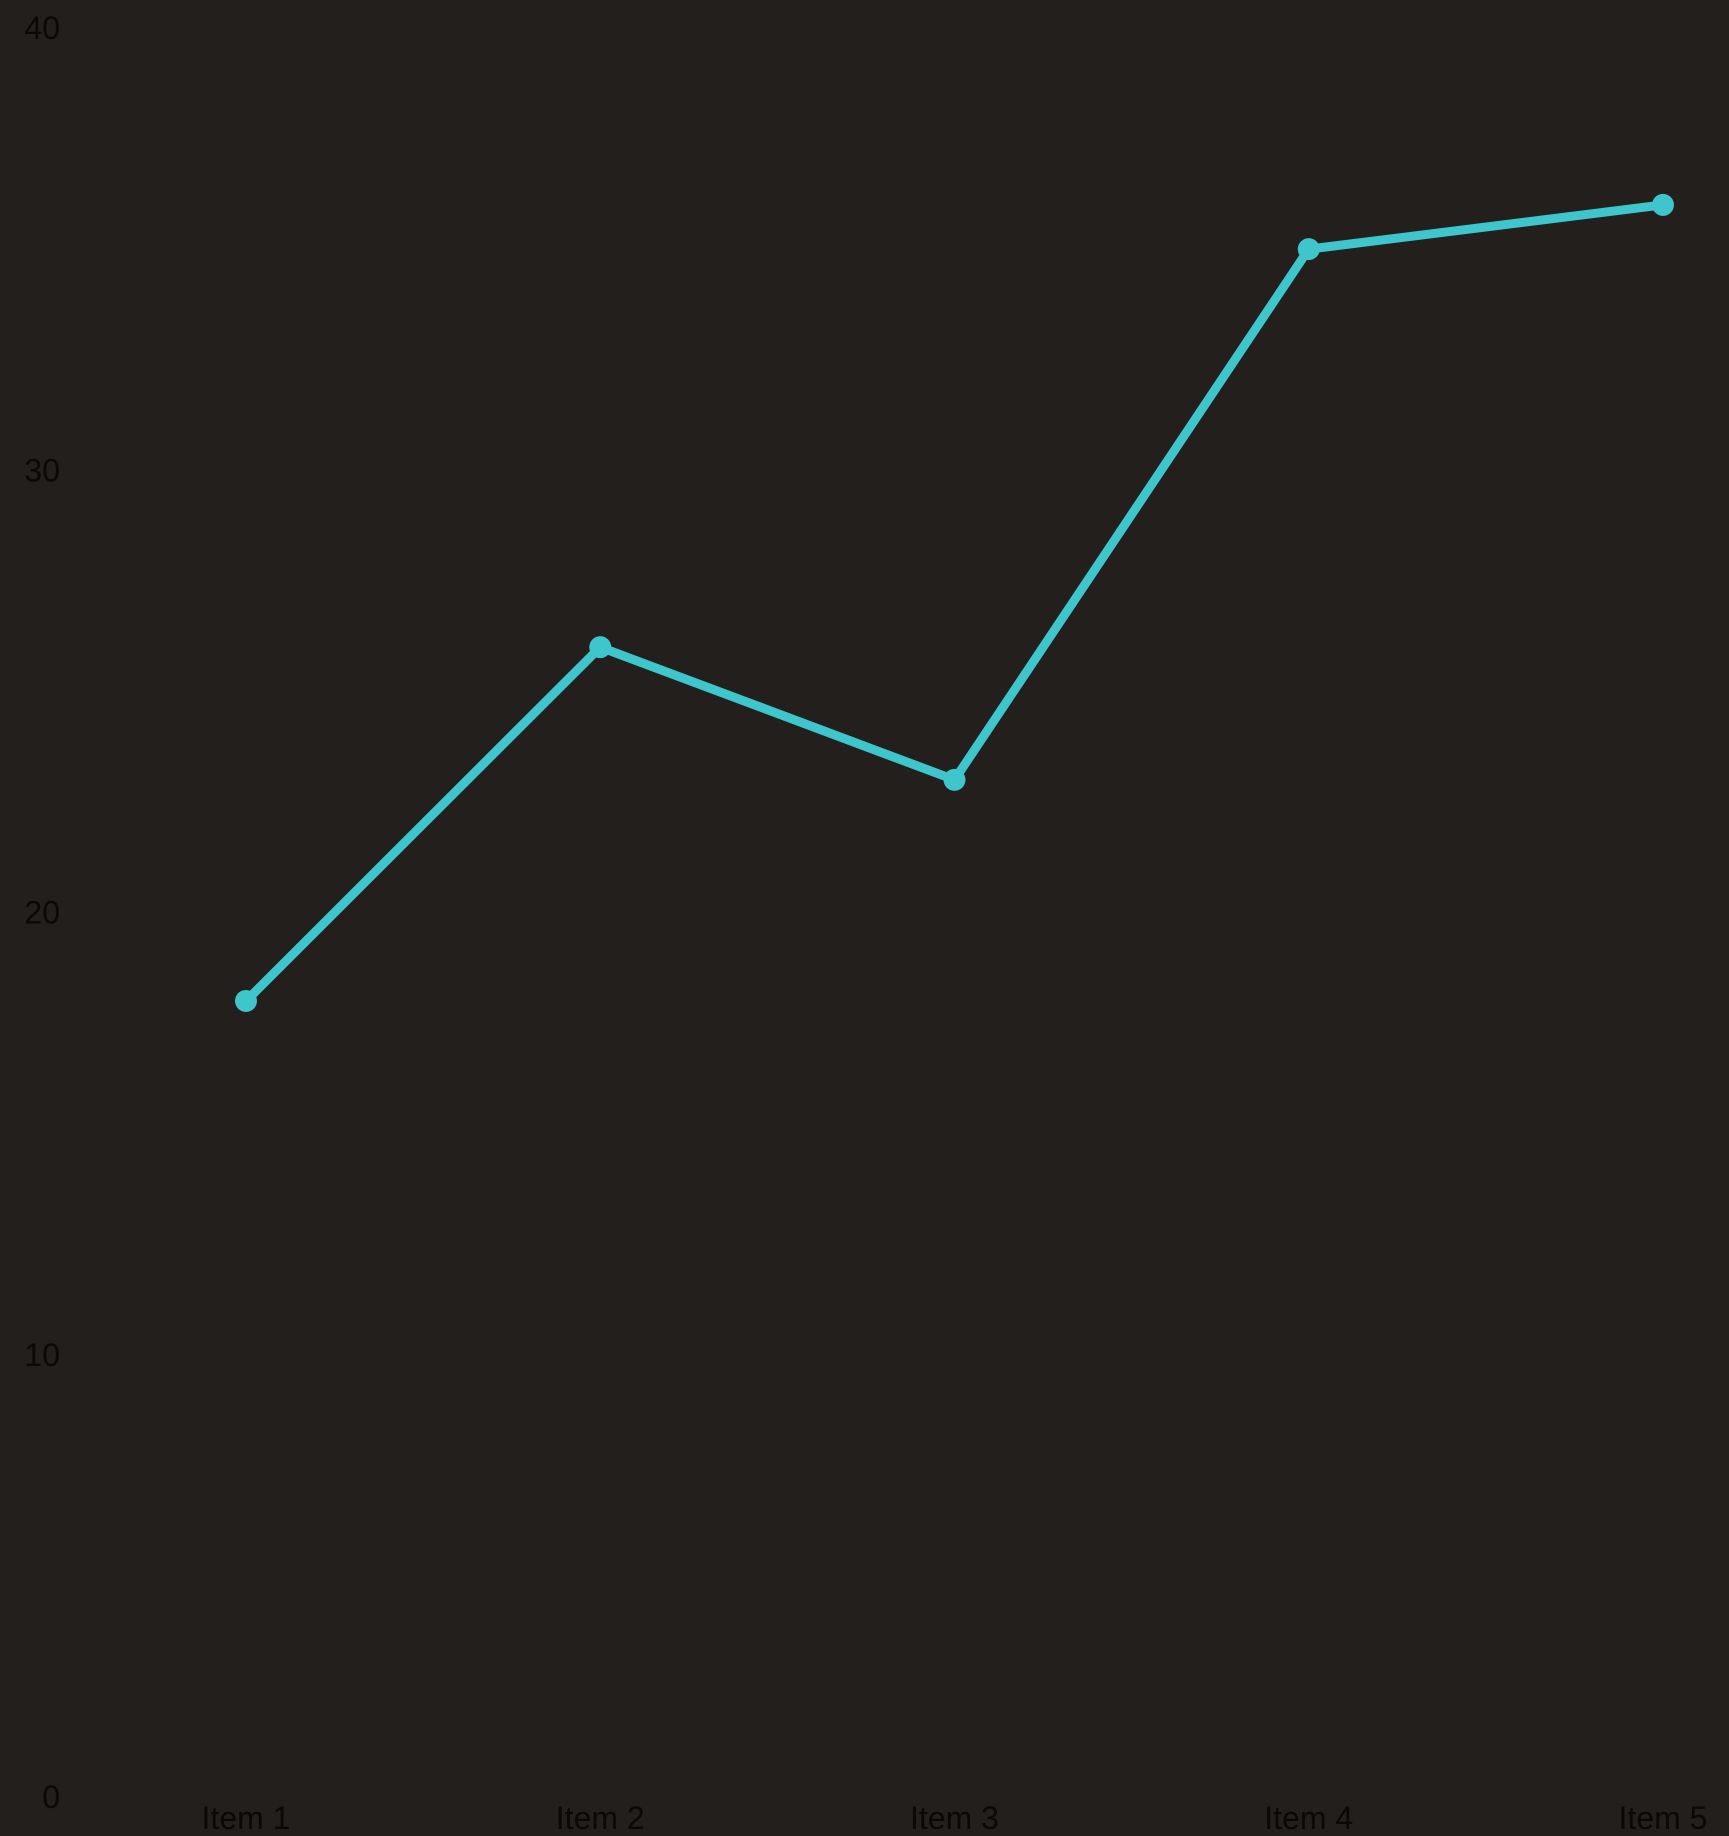  I want to click on y-axis-ticks: 0 10 20 30 40, so click(42, 912).